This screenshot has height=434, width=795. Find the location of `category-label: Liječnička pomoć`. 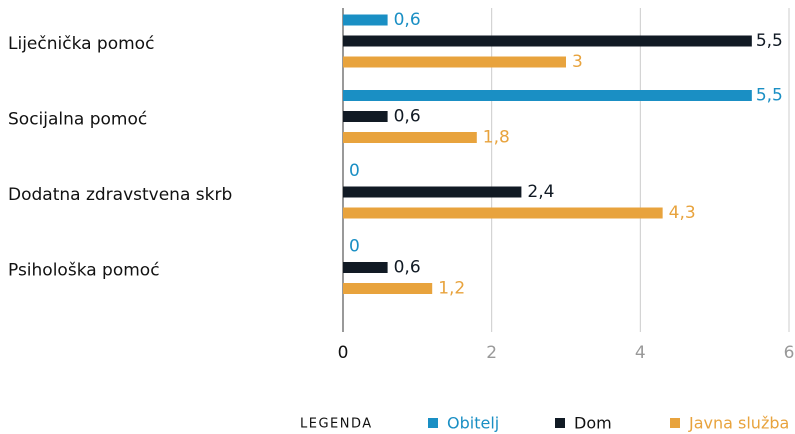

category-label: Liječnička pomoć is located at coordinates (81, 44).